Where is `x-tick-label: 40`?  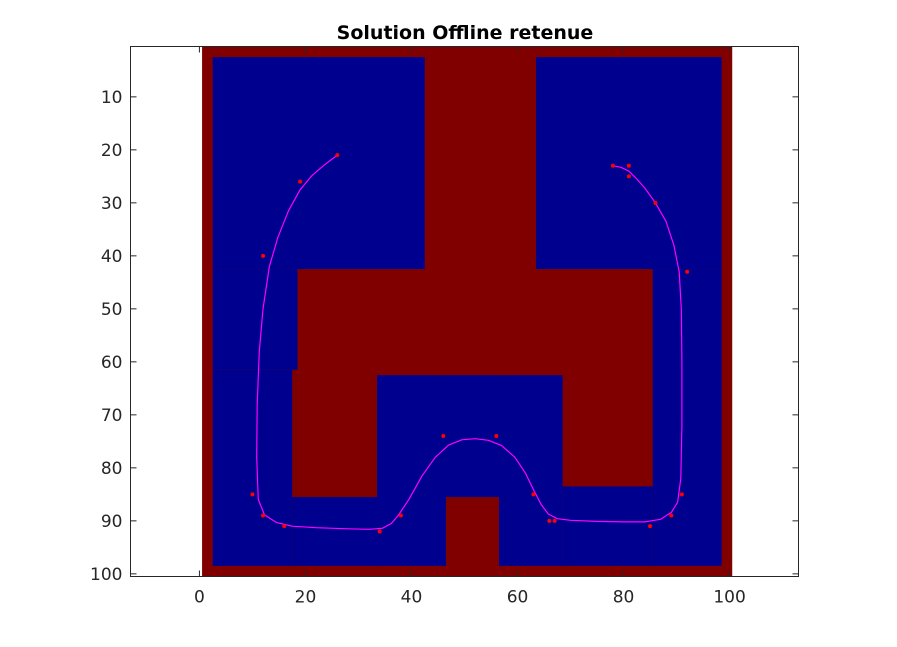
x-tick-label: 40 is located at coordinates (412, 598).